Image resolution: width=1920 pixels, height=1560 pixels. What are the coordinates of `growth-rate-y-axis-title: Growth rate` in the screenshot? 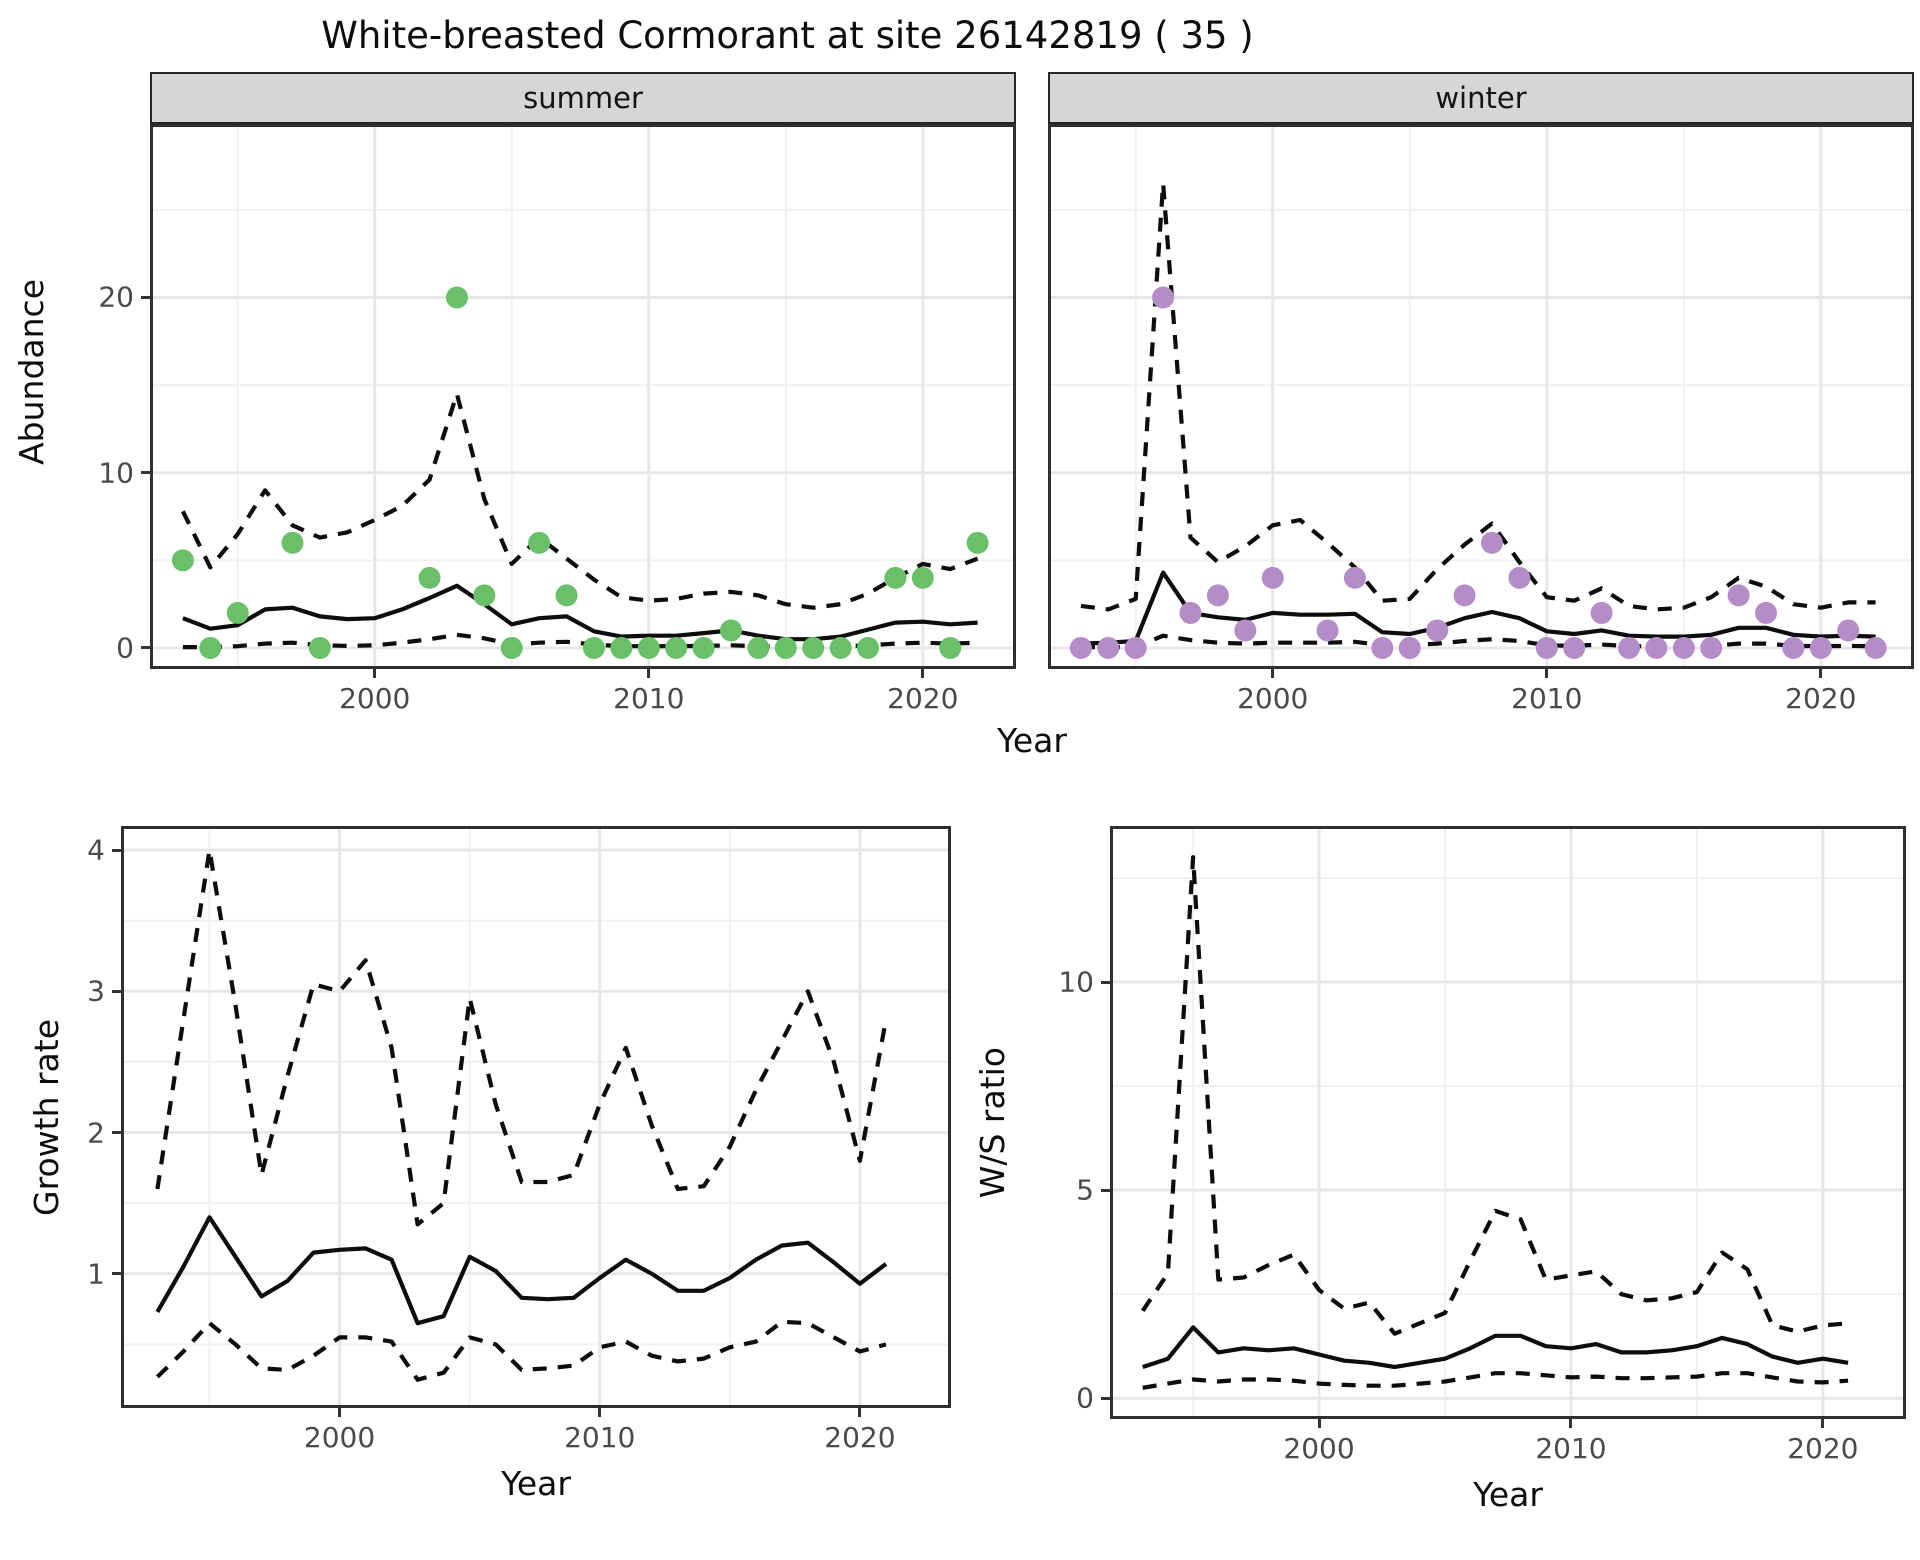 It's located at (46, 1117).